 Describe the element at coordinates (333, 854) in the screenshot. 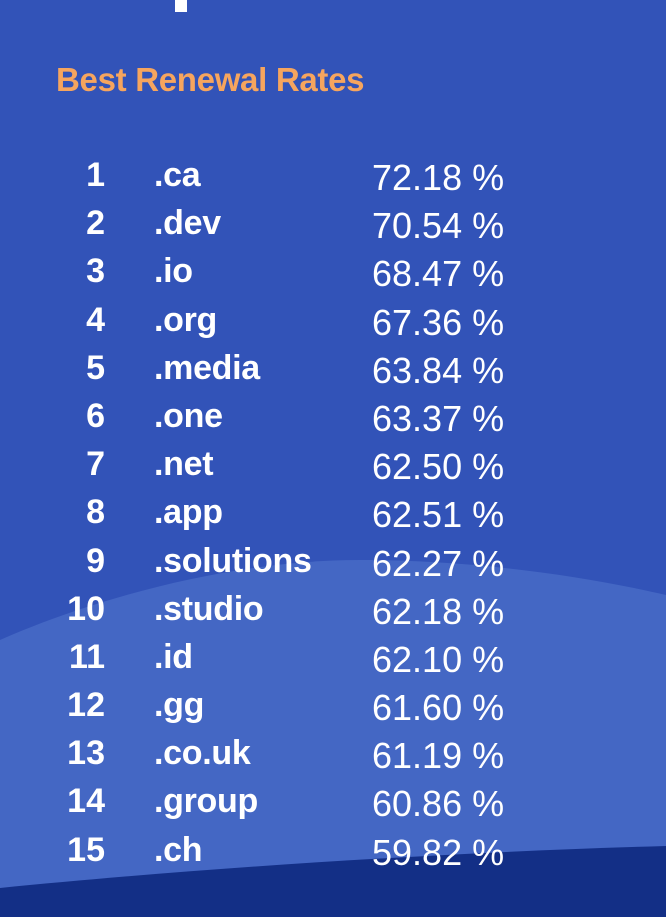

I see `list-item: 15 .ch 59.82 %` at that location.